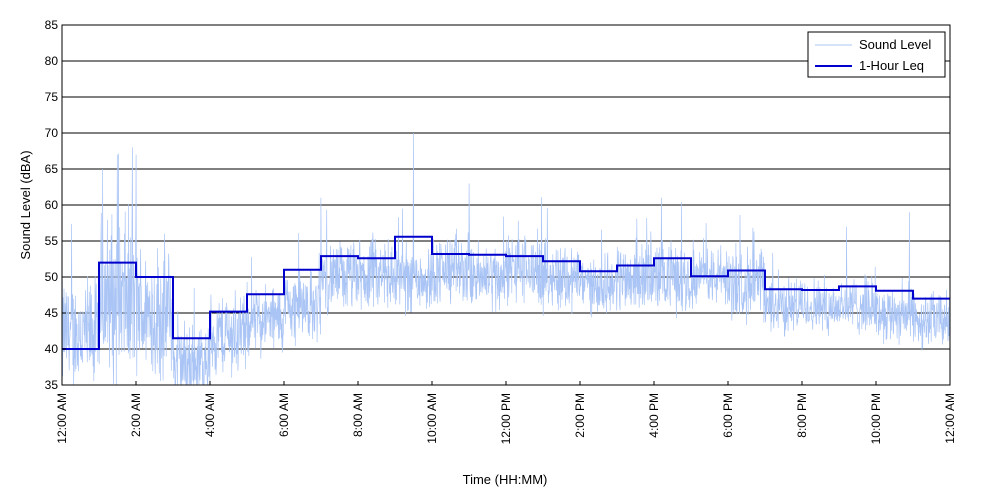  I want to click on legend: Sound Level 1-Hour Leq, so click(876, 54).